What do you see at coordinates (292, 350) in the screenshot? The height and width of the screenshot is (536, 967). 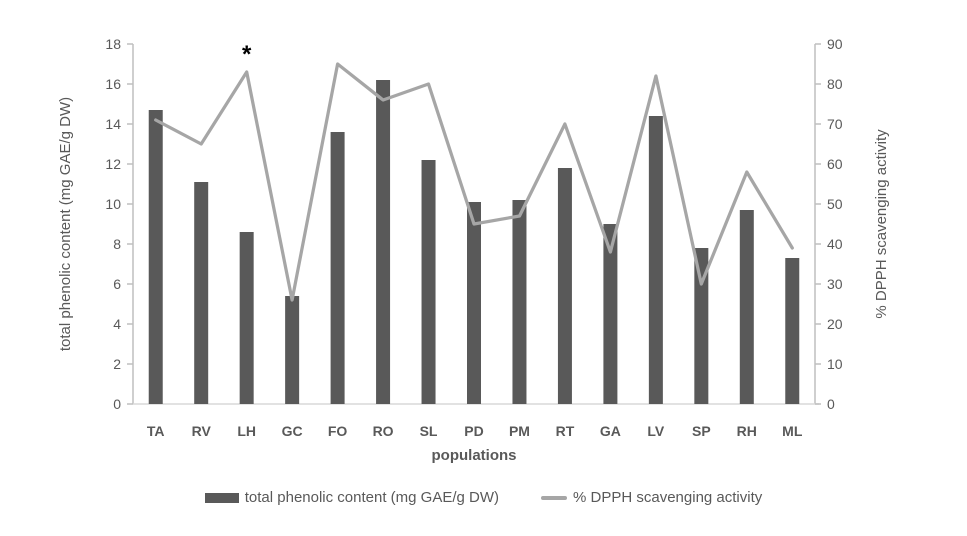 I see `bar-GC` at bounding box center [292, 350].